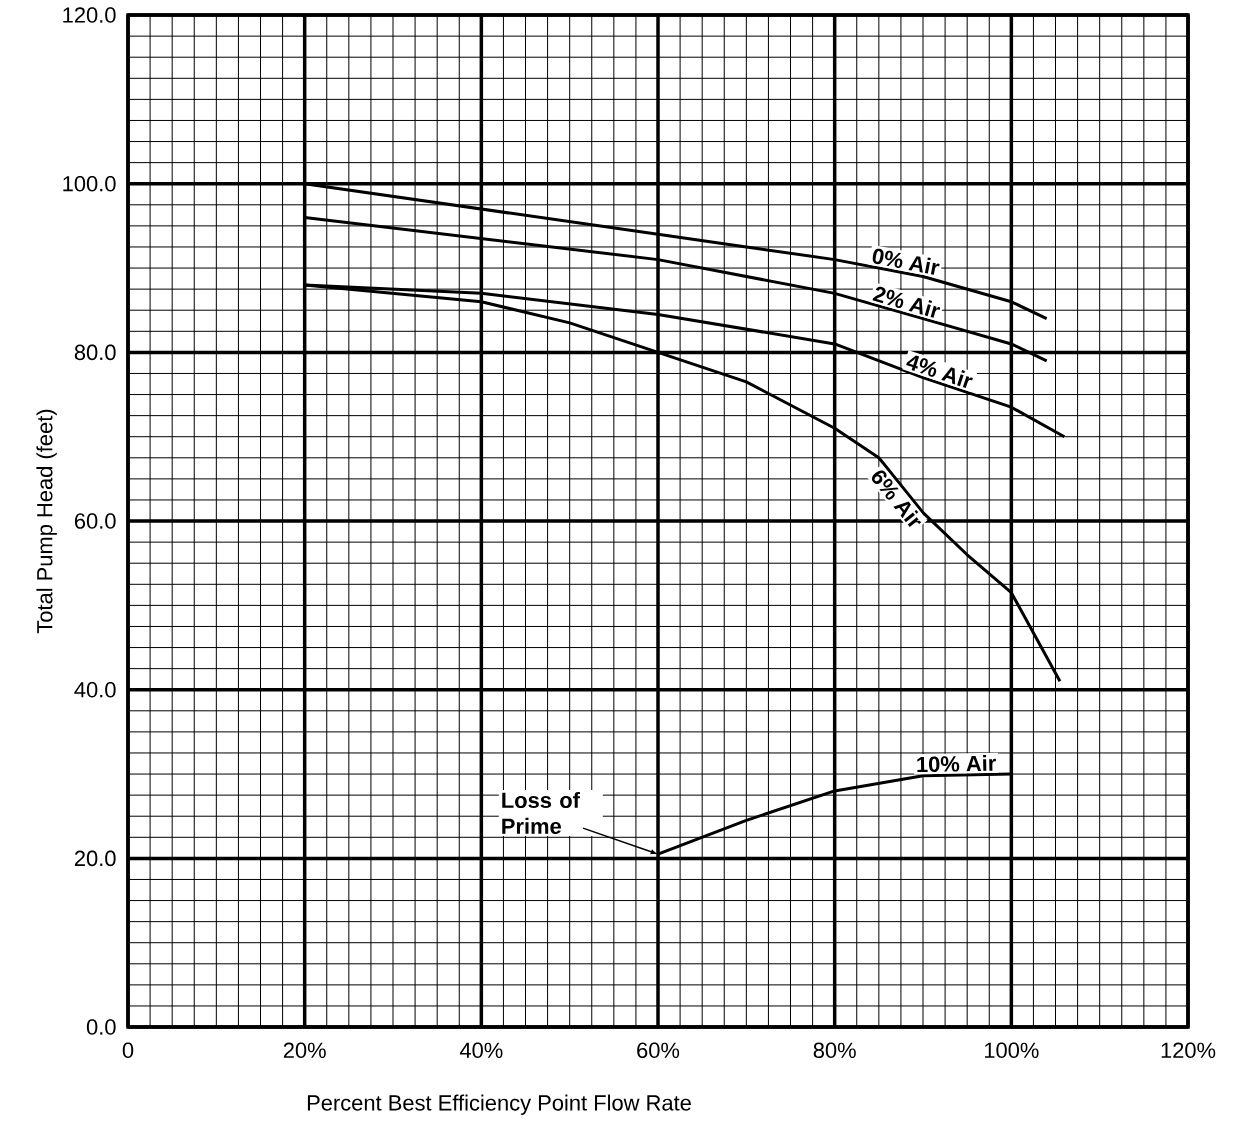 The image size is (1250, 1148). What do you see at coordinates (128, 1050) in the screenshot?
I see `x-tick-label: 0` at bounding box center [128, 1050].